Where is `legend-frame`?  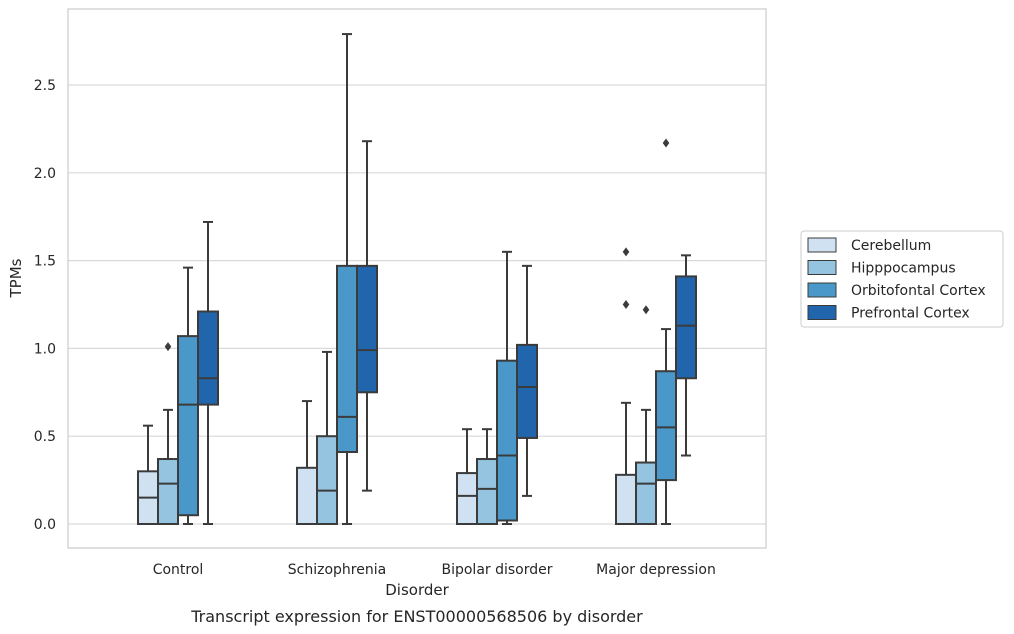
legend-frame is located at coordinates (902, 279).